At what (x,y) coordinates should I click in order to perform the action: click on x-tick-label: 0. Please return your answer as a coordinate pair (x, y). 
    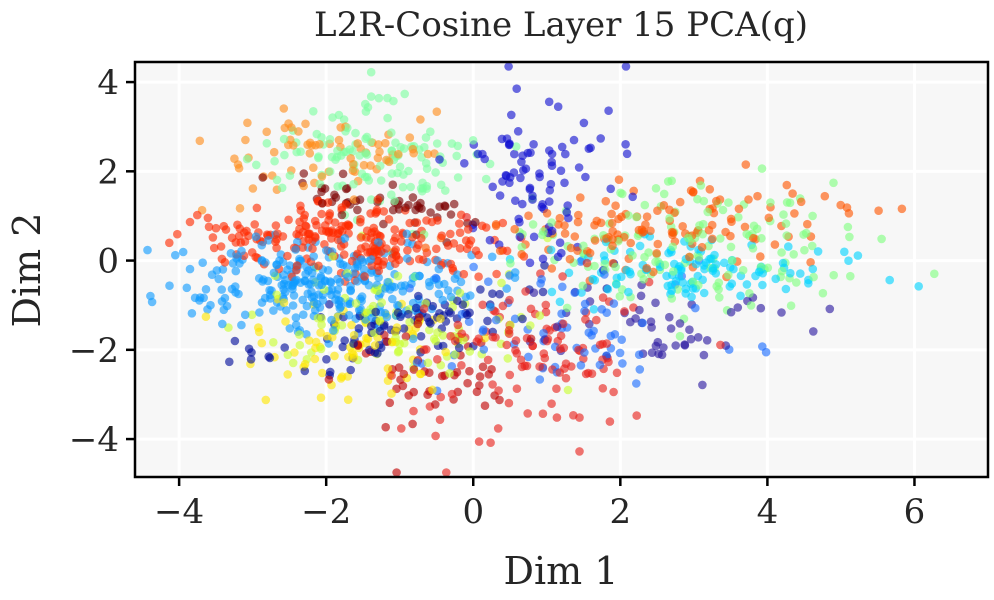
    Looking at the image, I should click on (473, 512).